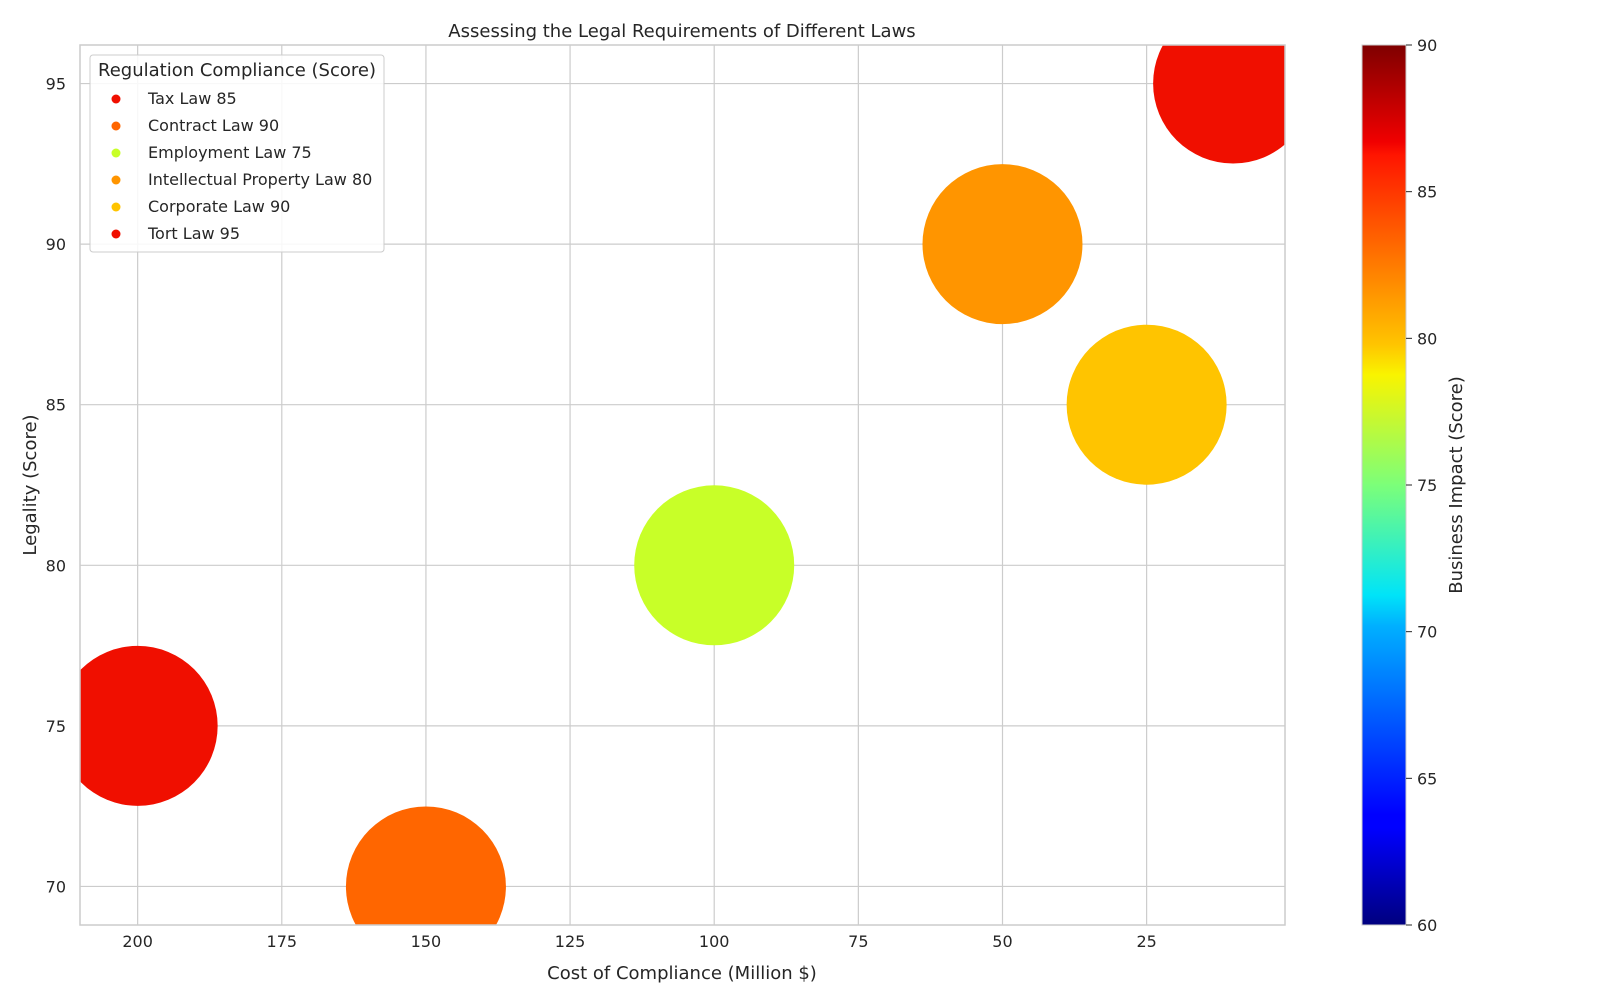 The width and height of the screenshot is (1600, 1004). Describe the element at coordinates (1002, 941) in the screenshot. I see `x-tick-label: 50` at that location.